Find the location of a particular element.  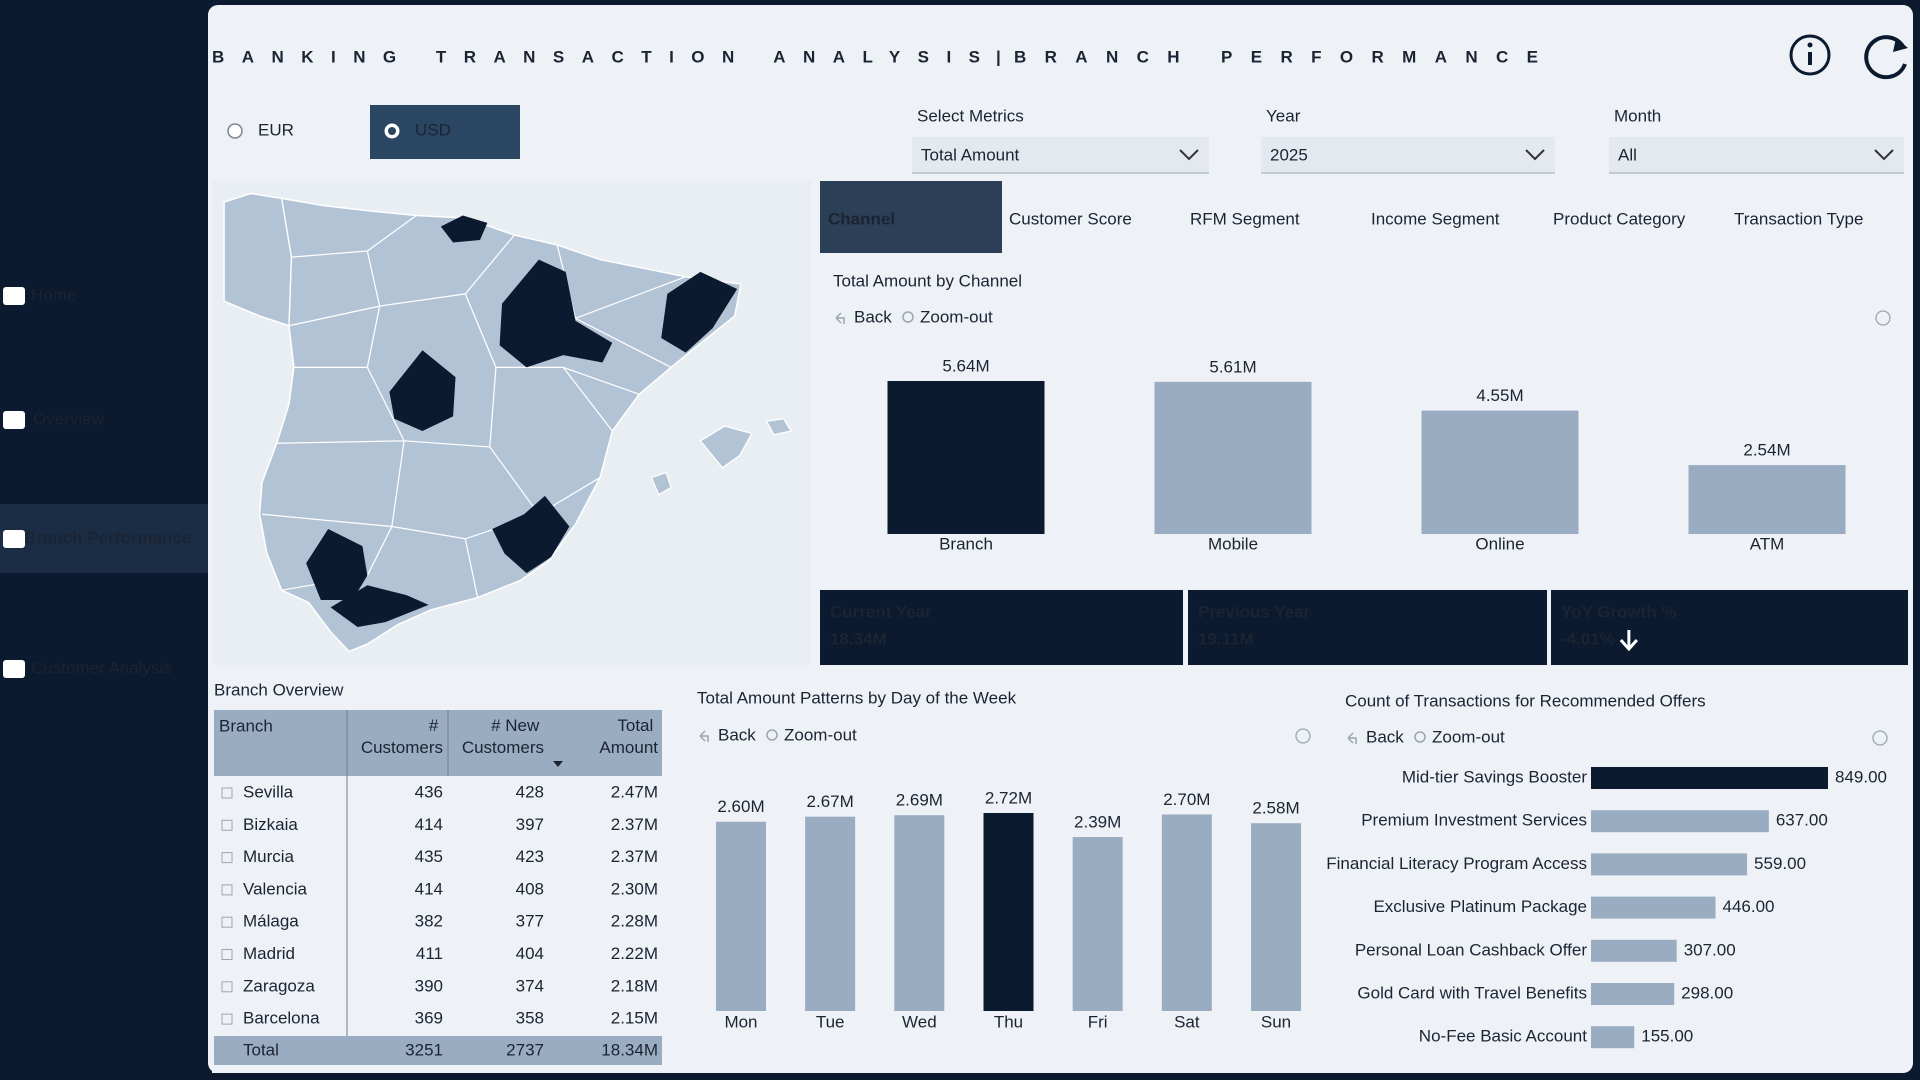

refresh-button is located at coordinates (1886, 57).